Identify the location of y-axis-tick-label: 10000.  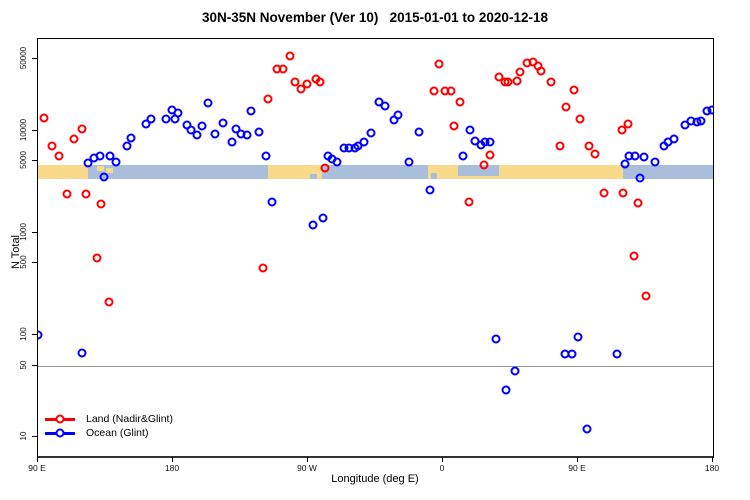
(23, 129).